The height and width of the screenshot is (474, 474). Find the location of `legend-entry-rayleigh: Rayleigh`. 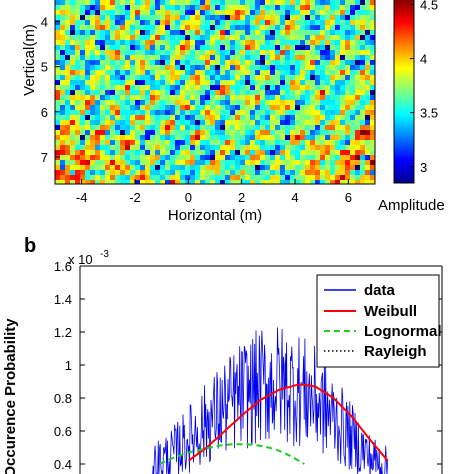

legend-entry-rayleigh: Rayleigh is located at coordinates (395, 351).